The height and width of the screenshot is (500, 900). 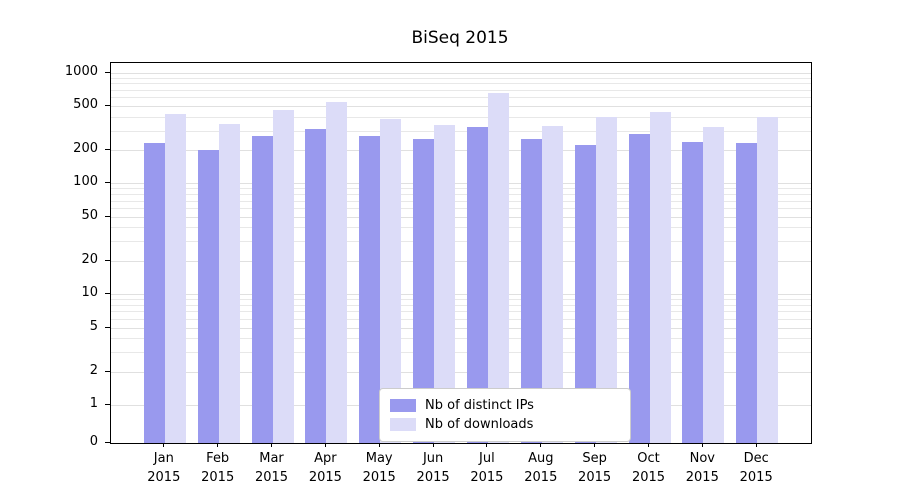 I want to click on legend: Nb of distinct IPs Nb of downloads, so click(x=505, y=415).